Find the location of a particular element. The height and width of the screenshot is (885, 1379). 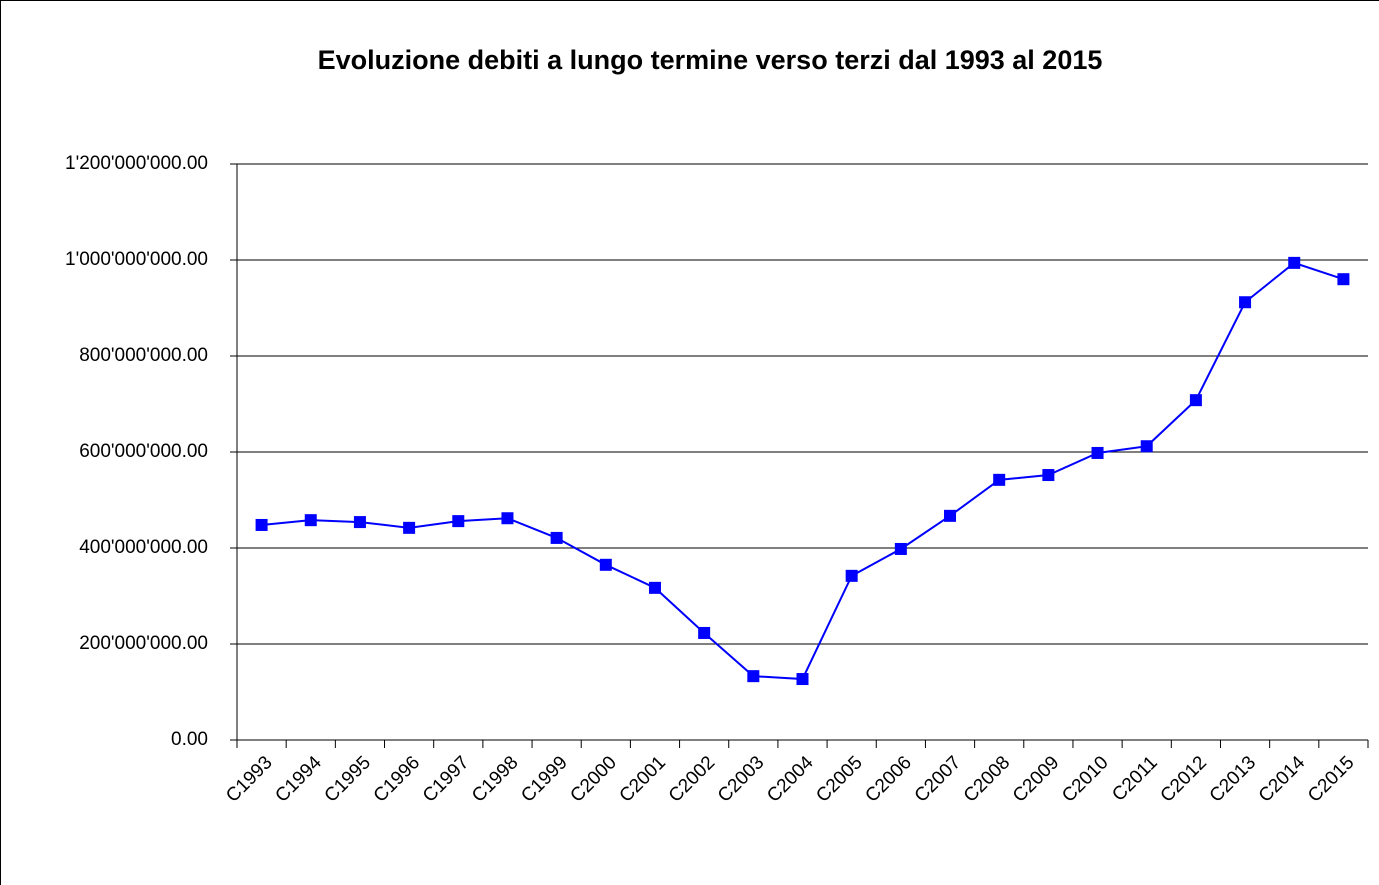

y-tick-label: 1'000'000'000.00 is located at coordinates (136, 259).